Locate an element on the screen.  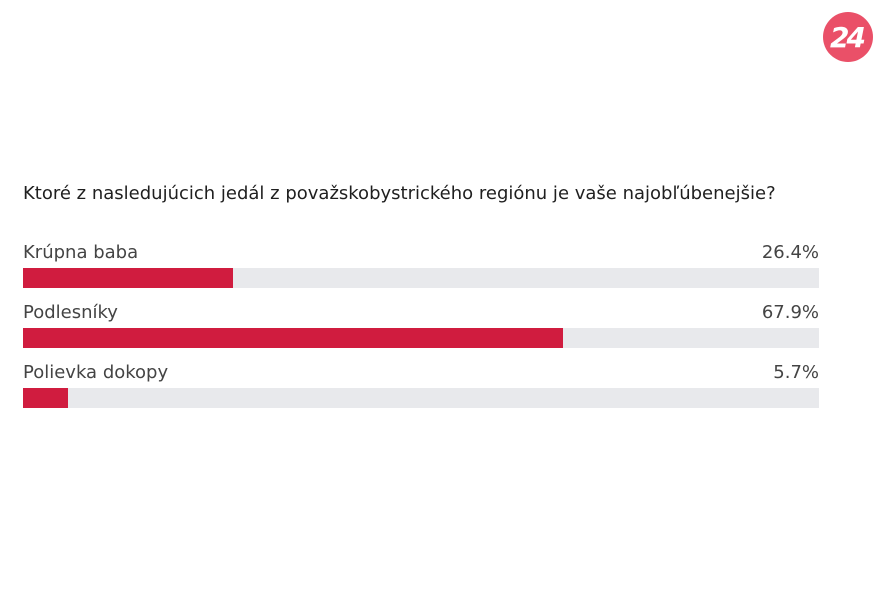
poll-option-header: Polievka dokopy 5.7% is located at coordinates (421, 374).